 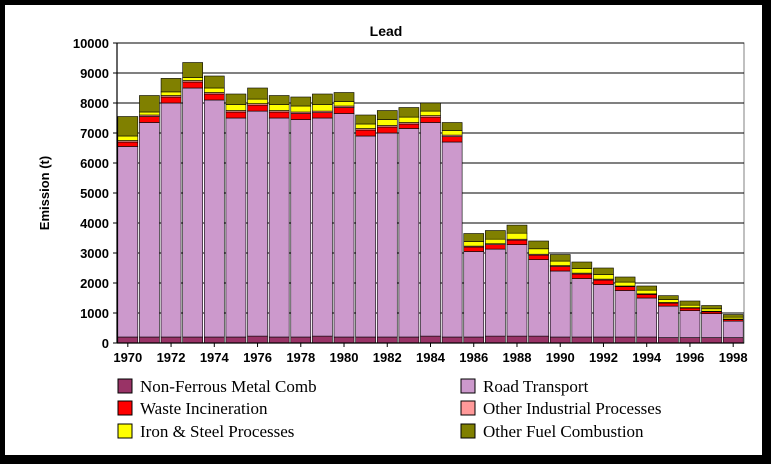 I want to click on chart-title: Lead, so click(x=386, y=31).